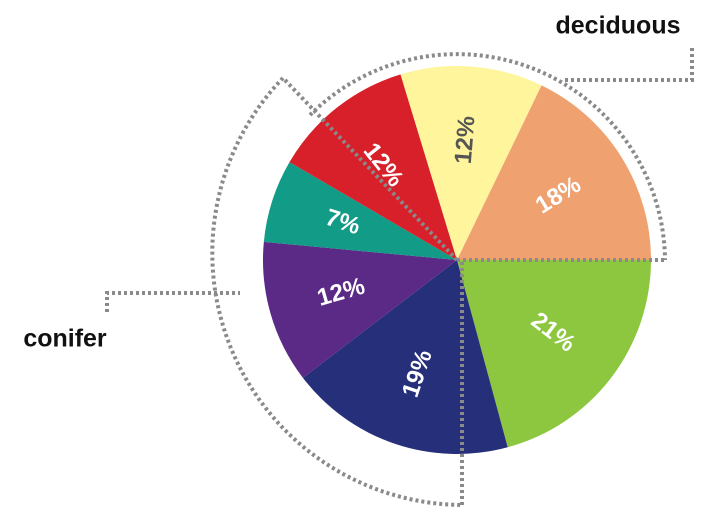 The image size is (706, 514). Describe the element at coordinates (465, 140) in the screenshot. I see `slice-label: 12%` at that location.